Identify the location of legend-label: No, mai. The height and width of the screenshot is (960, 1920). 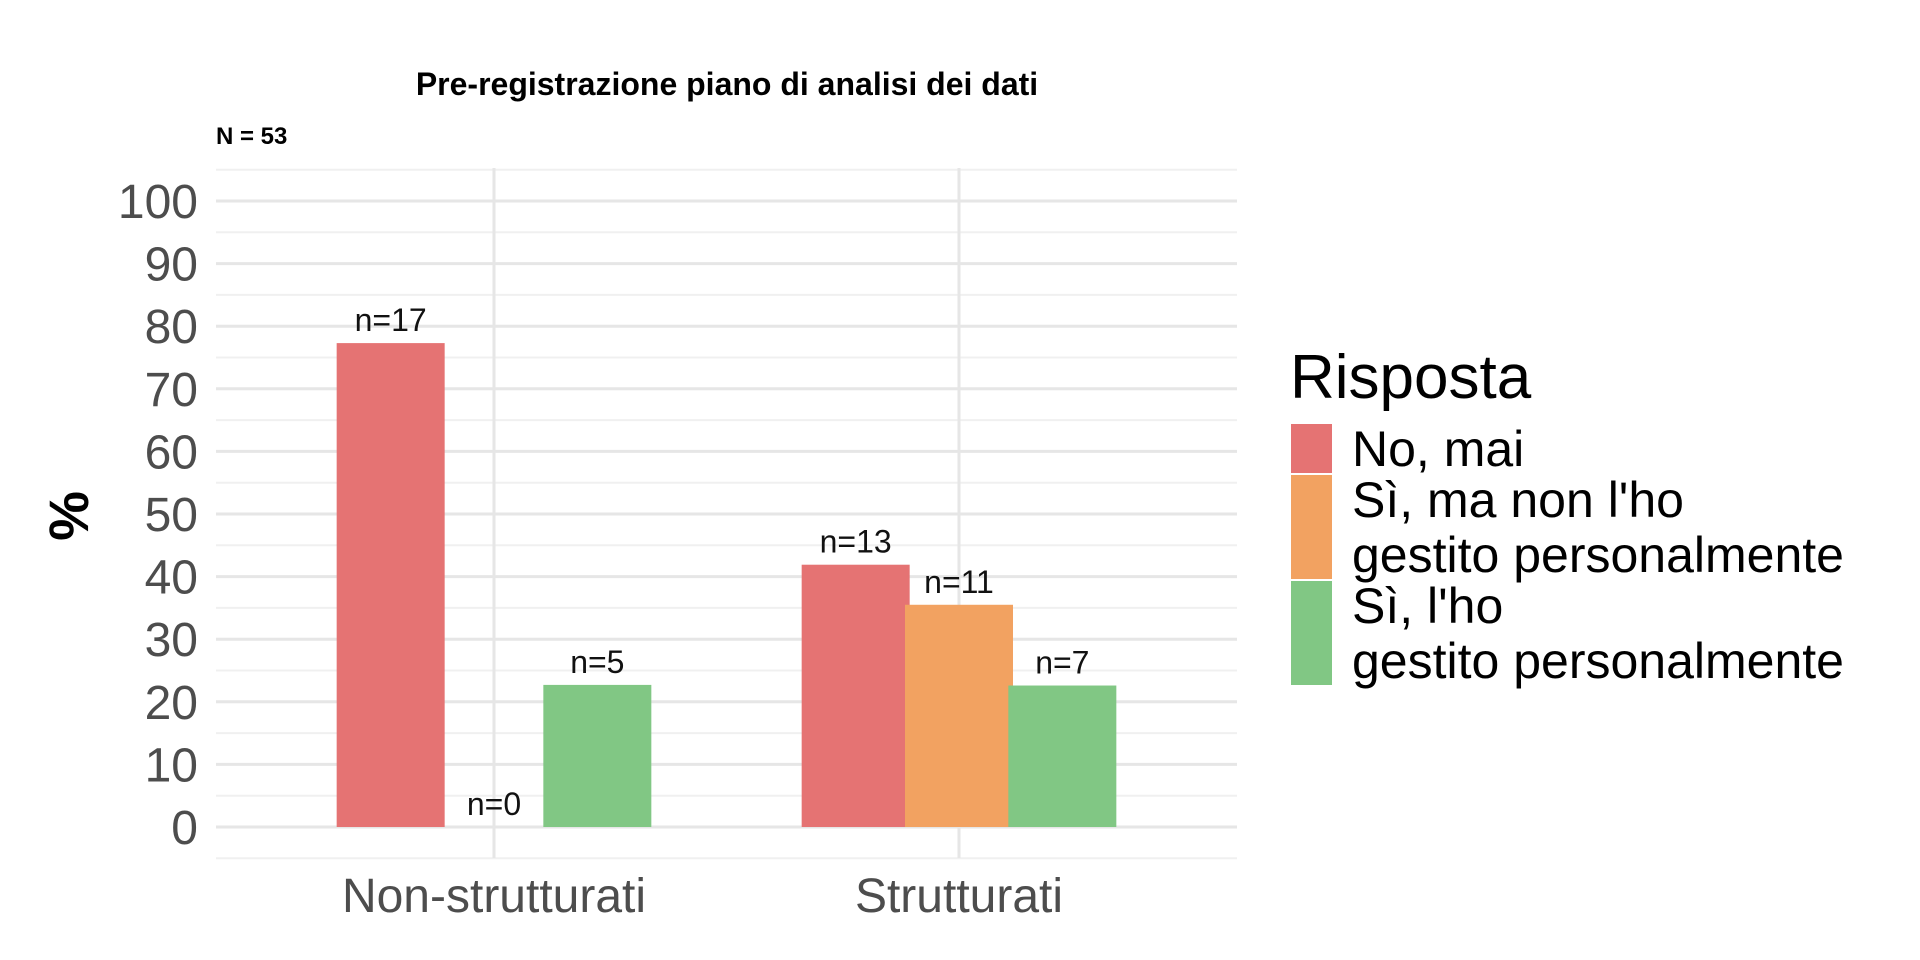
(1438, 449).